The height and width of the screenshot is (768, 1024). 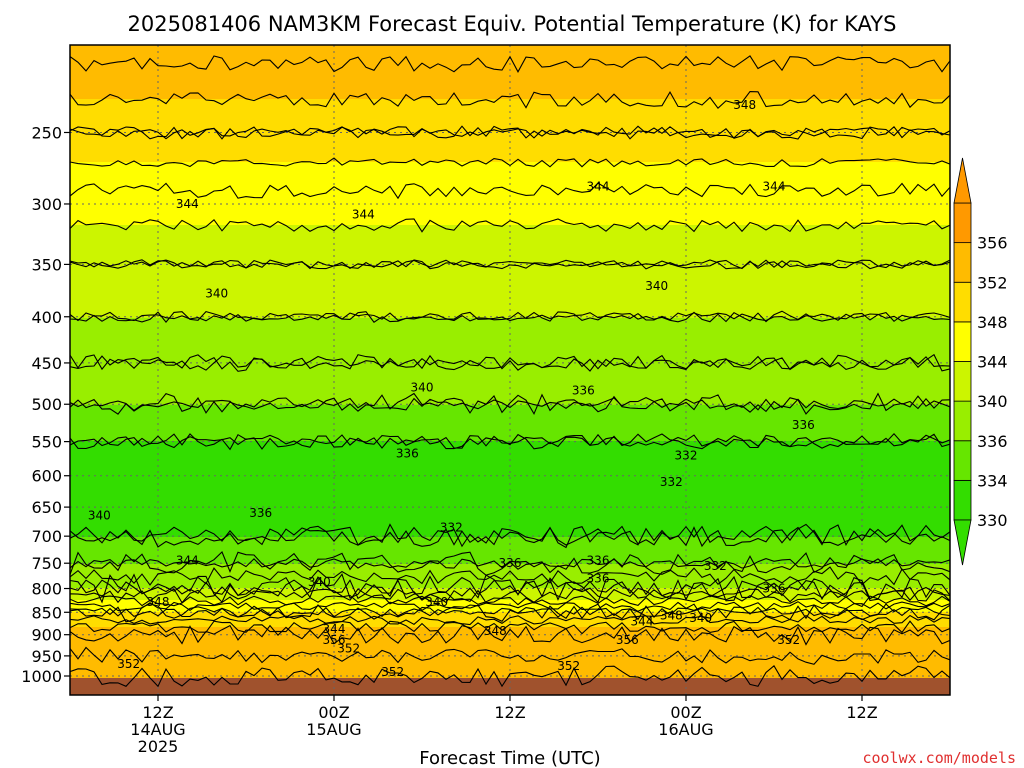 I want to click on y-tick-label: 350, so click(x=46, y=264).